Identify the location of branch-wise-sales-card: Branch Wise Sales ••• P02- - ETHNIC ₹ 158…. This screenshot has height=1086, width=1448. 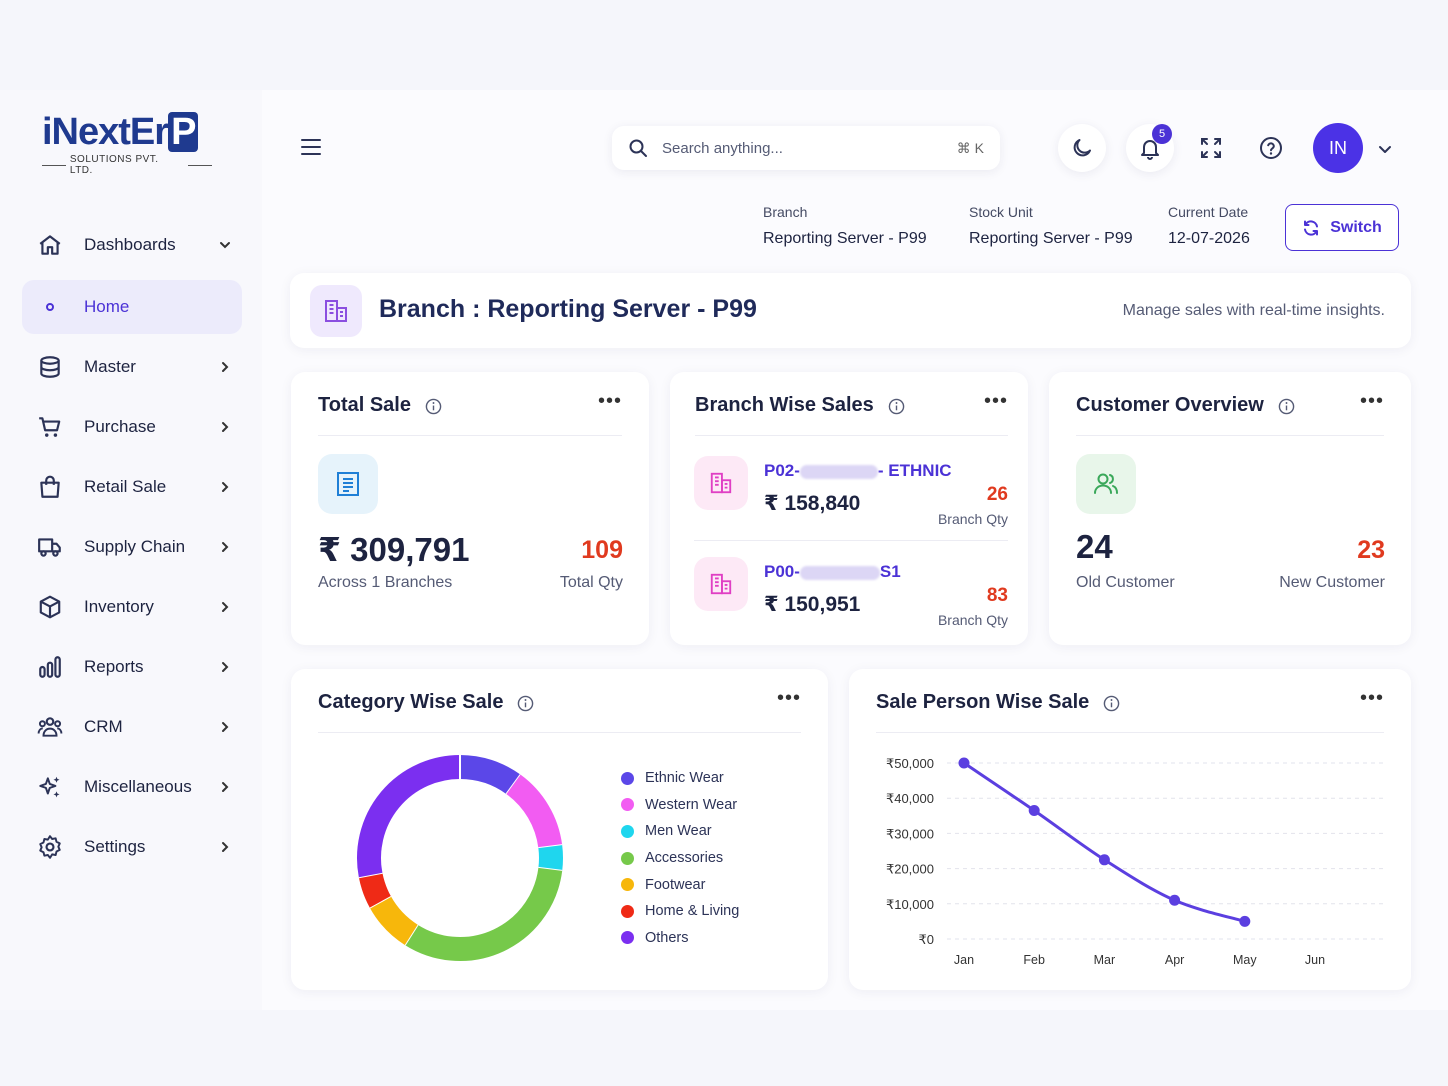
(849, 508).